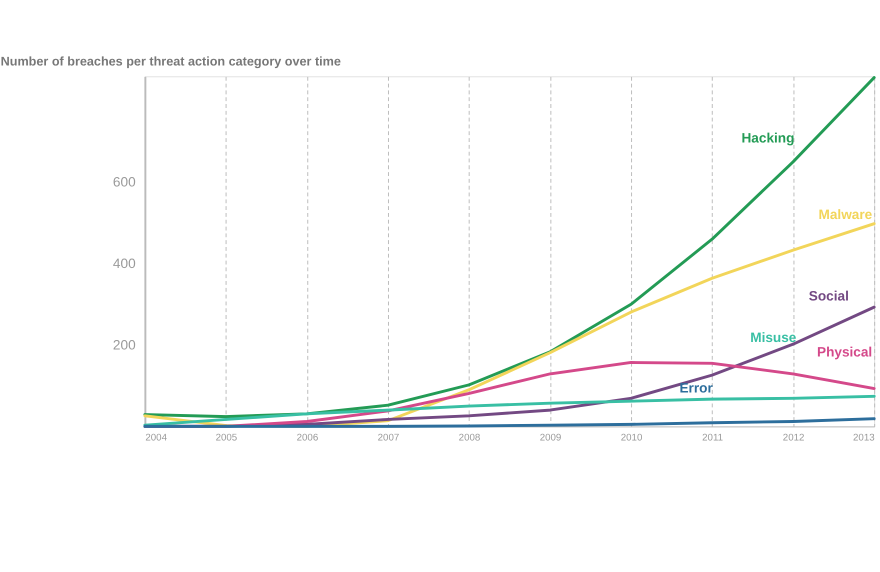  What do you see at coordinates (551, 438) in the screenshot?
I see `x-tick-label: 2009` at bounding box center [551, 438].